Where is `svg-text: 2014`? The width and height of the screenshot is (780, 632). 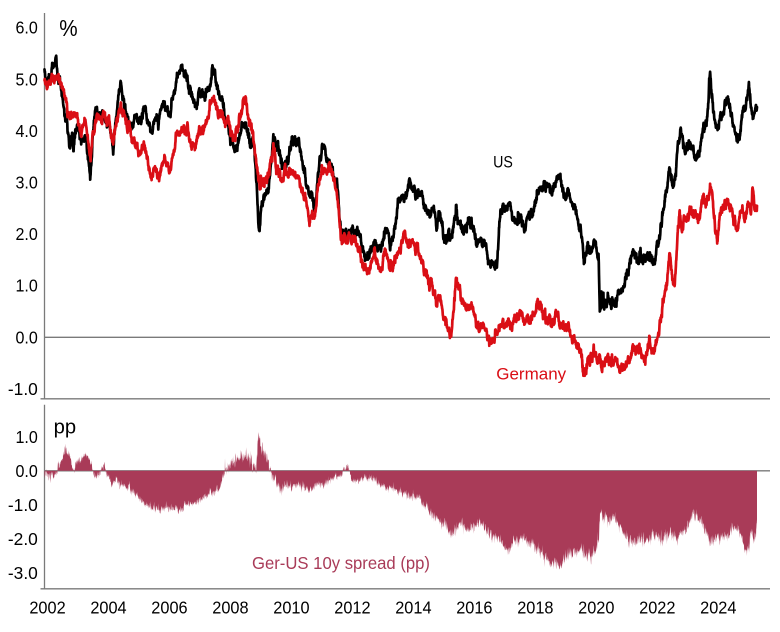 svg-text: 2014 is located at coordinates (413, 608).